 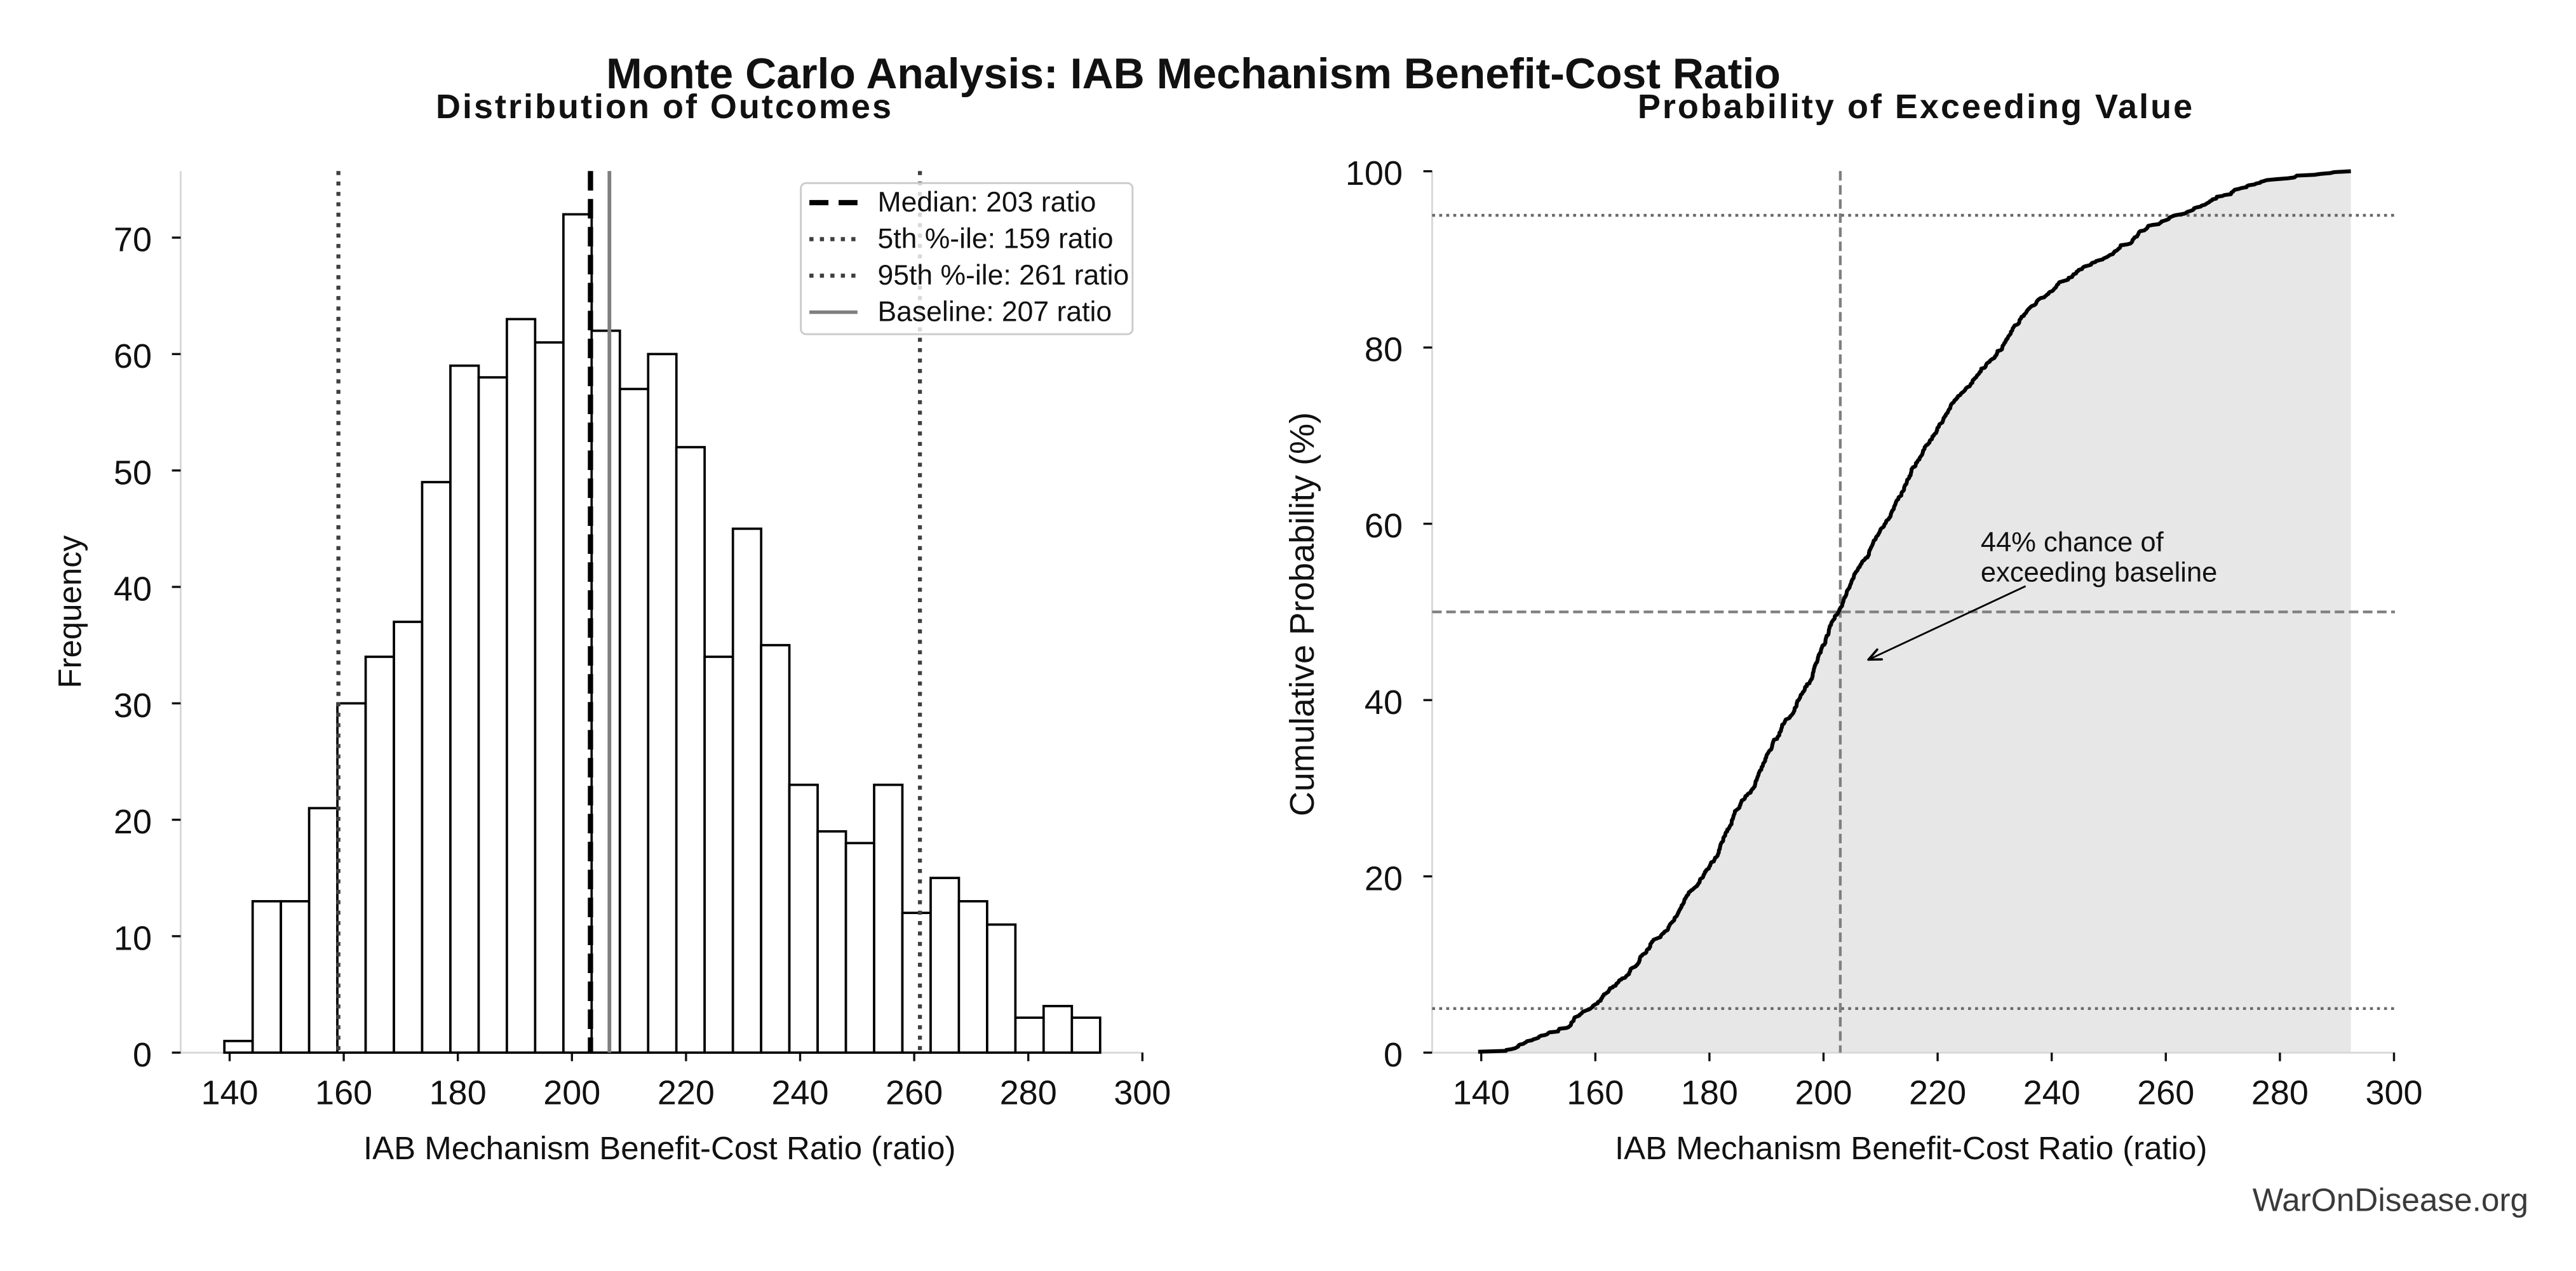 What do you see at coordinates (1374, 173) in the screenshot?
I see `svg-text: 100` at bounding box center [1374, 173].